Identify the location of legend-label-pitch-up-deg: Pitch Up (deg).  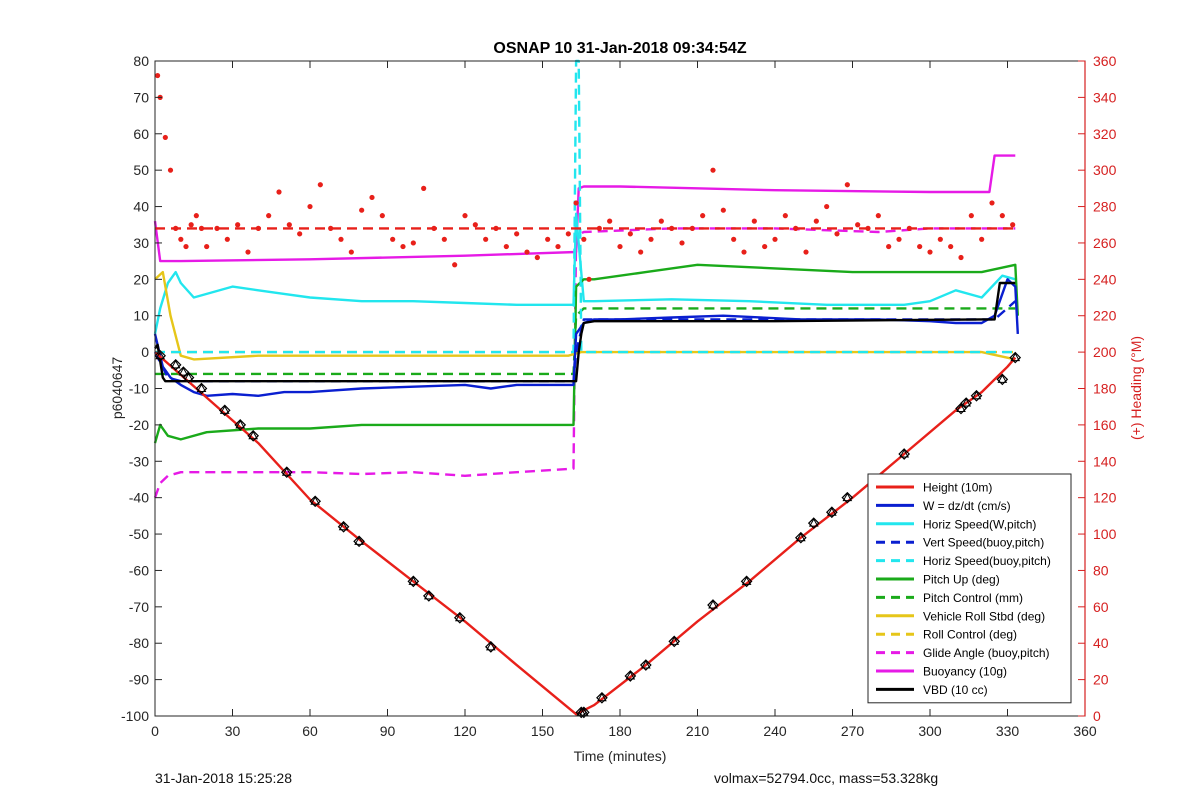
(961, 580).